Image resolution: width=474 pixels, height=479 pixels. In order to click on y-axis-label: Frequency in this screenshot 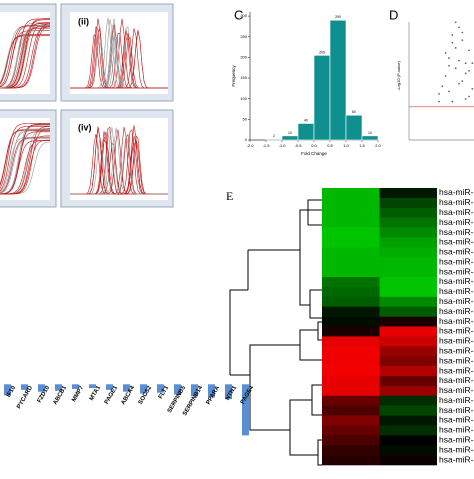, I will do `click(233, 76)`.